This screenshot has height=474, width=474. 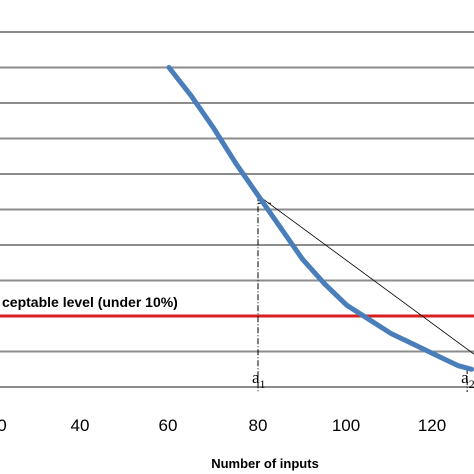 I want to click on x-tick-label: 100, so click(x=346, y=425).